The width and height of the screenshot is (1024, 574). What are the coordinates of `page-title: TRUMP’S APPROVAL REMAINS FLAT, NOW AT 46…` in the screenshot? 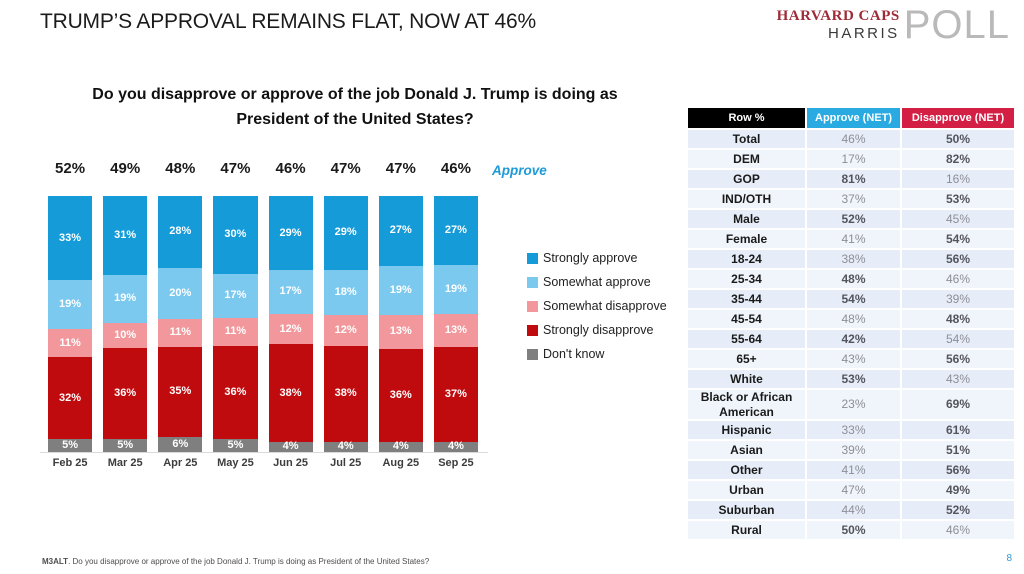 It's located at (288, 21).